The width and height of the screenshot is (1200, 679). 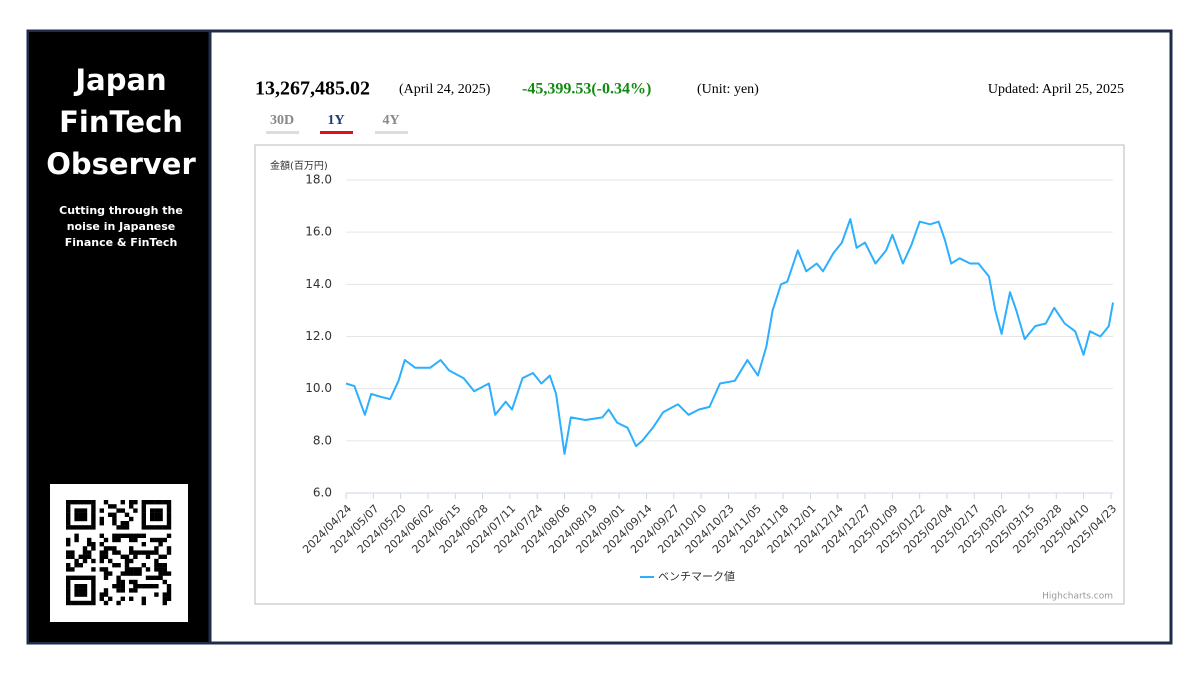 I want to click on qr-pattern, so click(x=119, y=553).